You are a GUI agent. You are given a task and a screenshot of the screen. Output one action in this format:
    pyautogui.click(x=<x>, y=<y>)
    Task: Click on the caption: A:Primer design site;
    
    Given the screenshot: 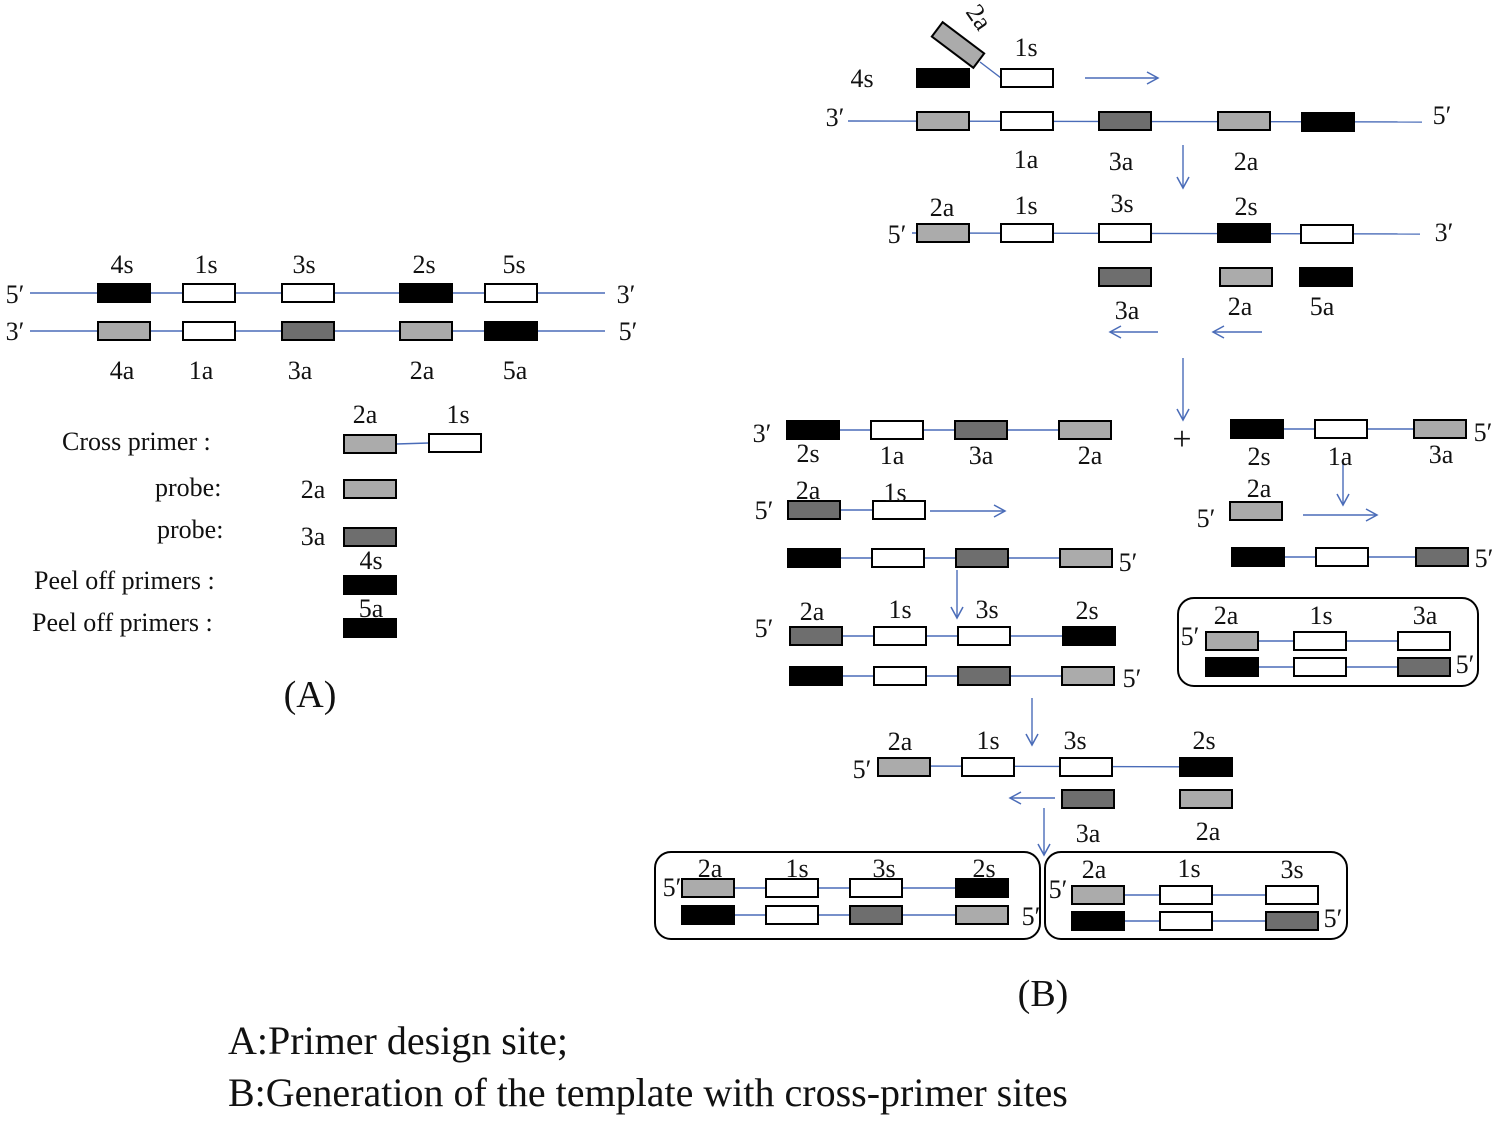 What is the action you would take?
    pyautogui.click(x=398, y=1040)
    